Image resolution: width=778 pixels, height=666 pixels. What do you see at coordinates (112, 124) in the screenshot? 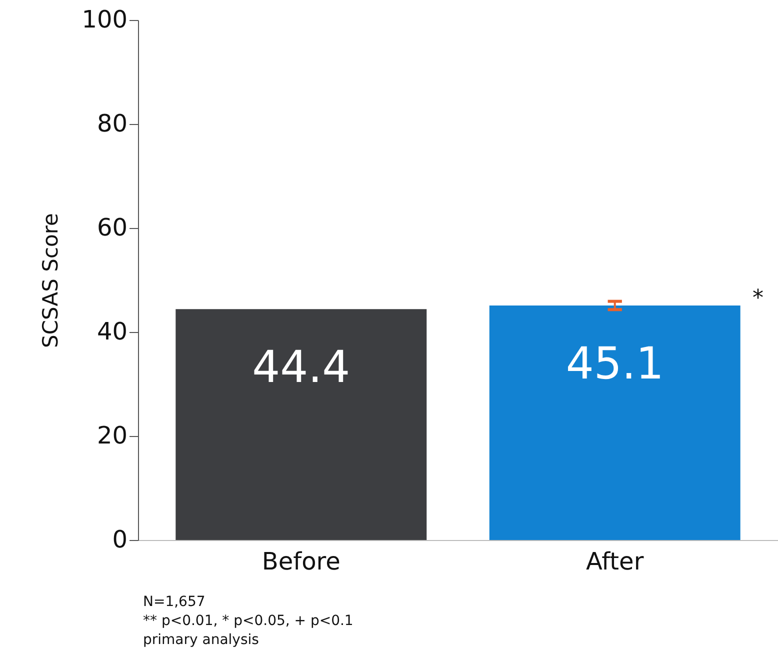
I see `y-tick-label: 80` at bounding box center [112, 124].